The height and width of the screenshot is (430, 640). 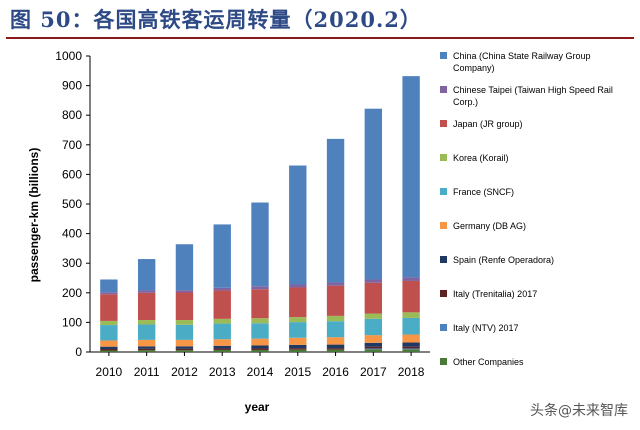 I want to click on bar-stack-2012, so click(x=184, y=298).